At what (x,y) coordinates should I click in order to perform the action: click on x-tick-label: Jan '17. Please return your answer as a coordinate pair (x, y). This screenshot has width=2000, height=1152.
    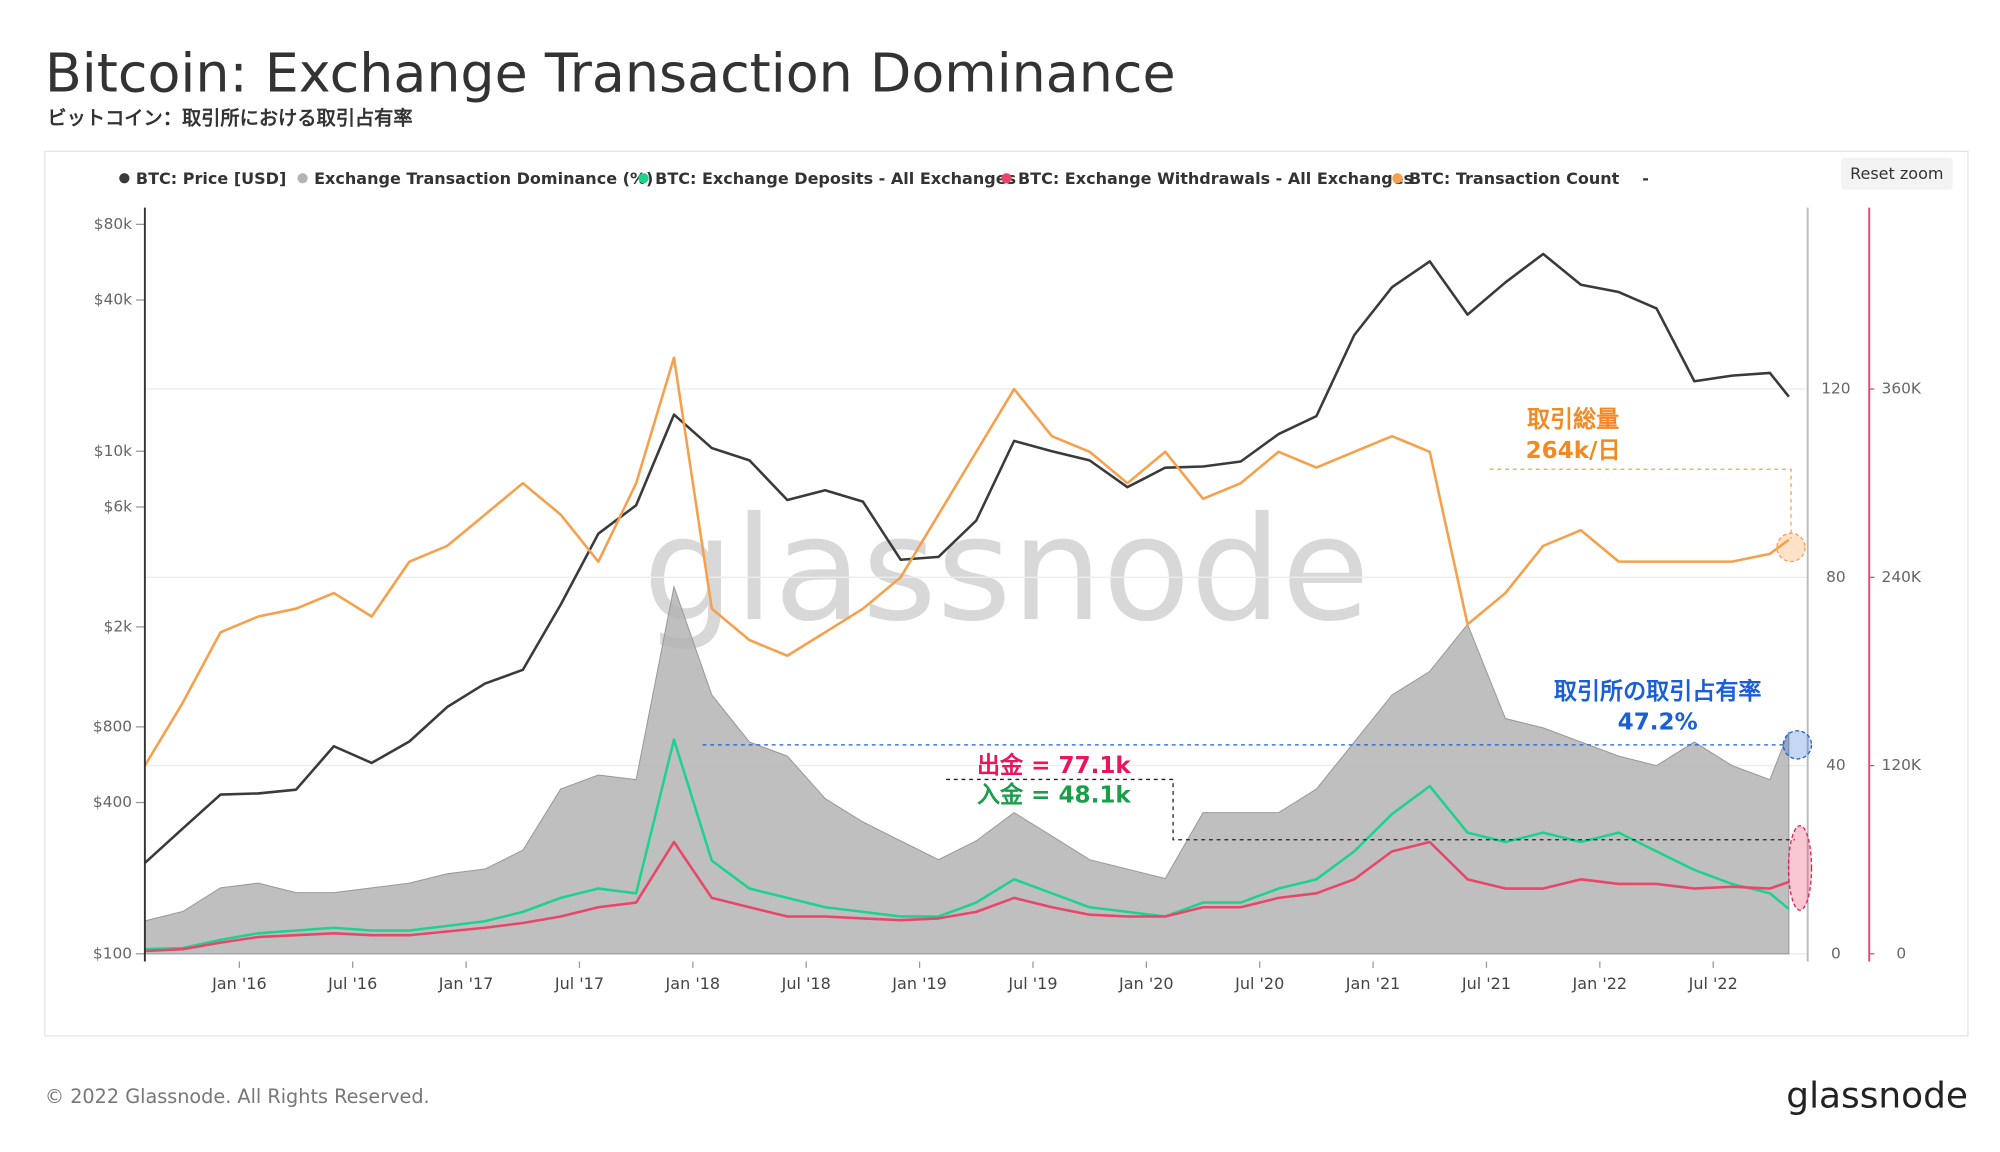
    Looking at the image, I should click on (466, 983).